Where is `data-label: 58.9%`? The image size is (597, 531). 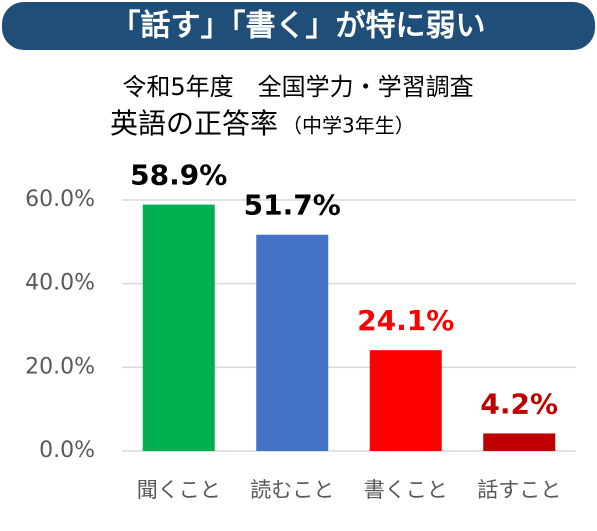
data-label: 58.9% is located at coordinates (178, 175).